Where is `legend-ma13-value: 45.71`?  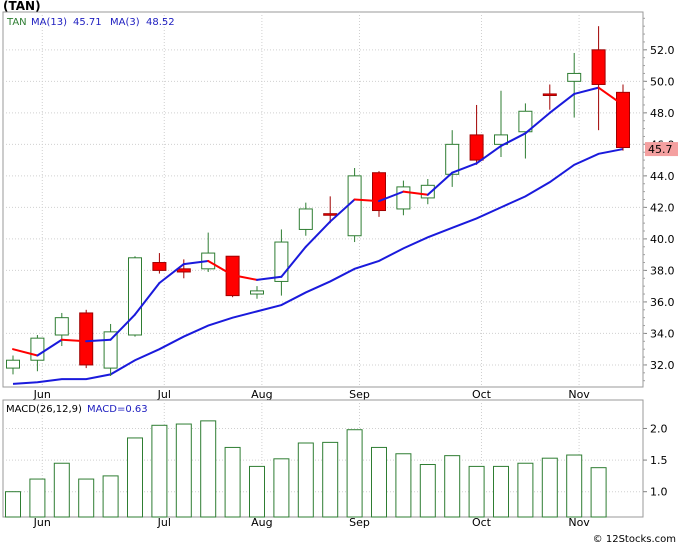
legend-ma13-value: 45.71 is located at coordinates (87, 22).